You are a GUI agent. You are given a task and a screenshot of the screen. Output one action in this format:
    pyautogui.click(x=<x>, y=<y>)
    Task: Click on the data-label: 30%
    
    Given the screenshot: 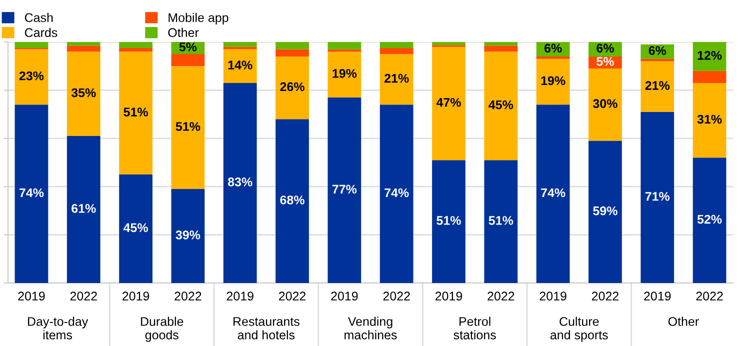 What is the action you would take?
    pyautogui.click(x=605, y=103)
    